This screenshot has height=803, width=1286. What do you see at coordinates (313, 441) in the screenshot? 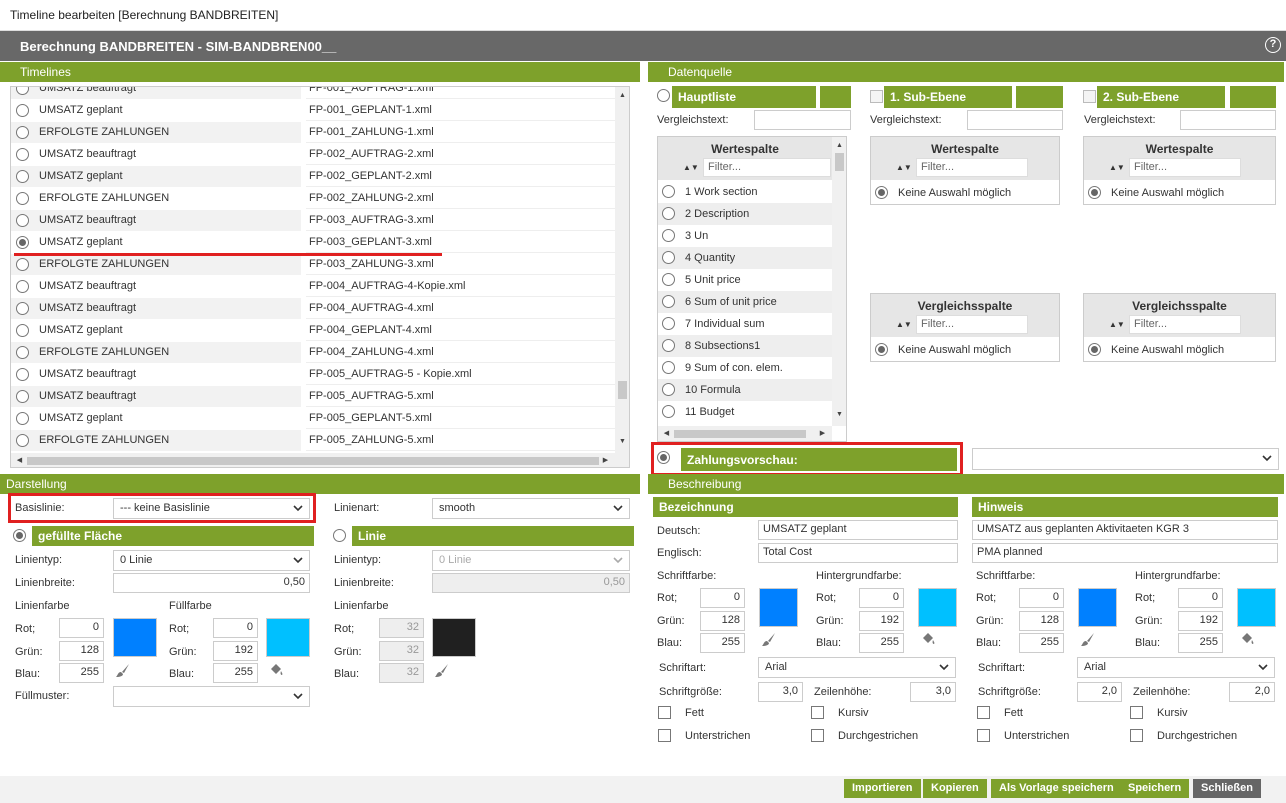
I see `table-row: ERFOLGTE ZAHLUNGEN FP-005_ZAHLUNG-5.xml` at bounding box center [313, 441].